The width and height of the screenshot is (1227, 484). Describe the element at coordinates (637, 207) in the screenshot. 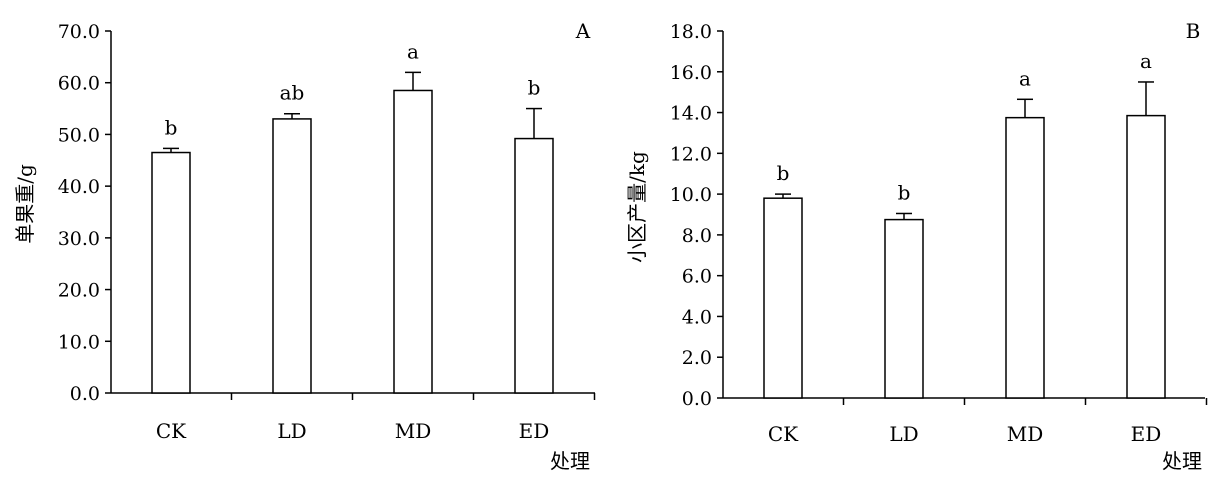

I see `y-axis-label: 小区产量/kg` at that location.